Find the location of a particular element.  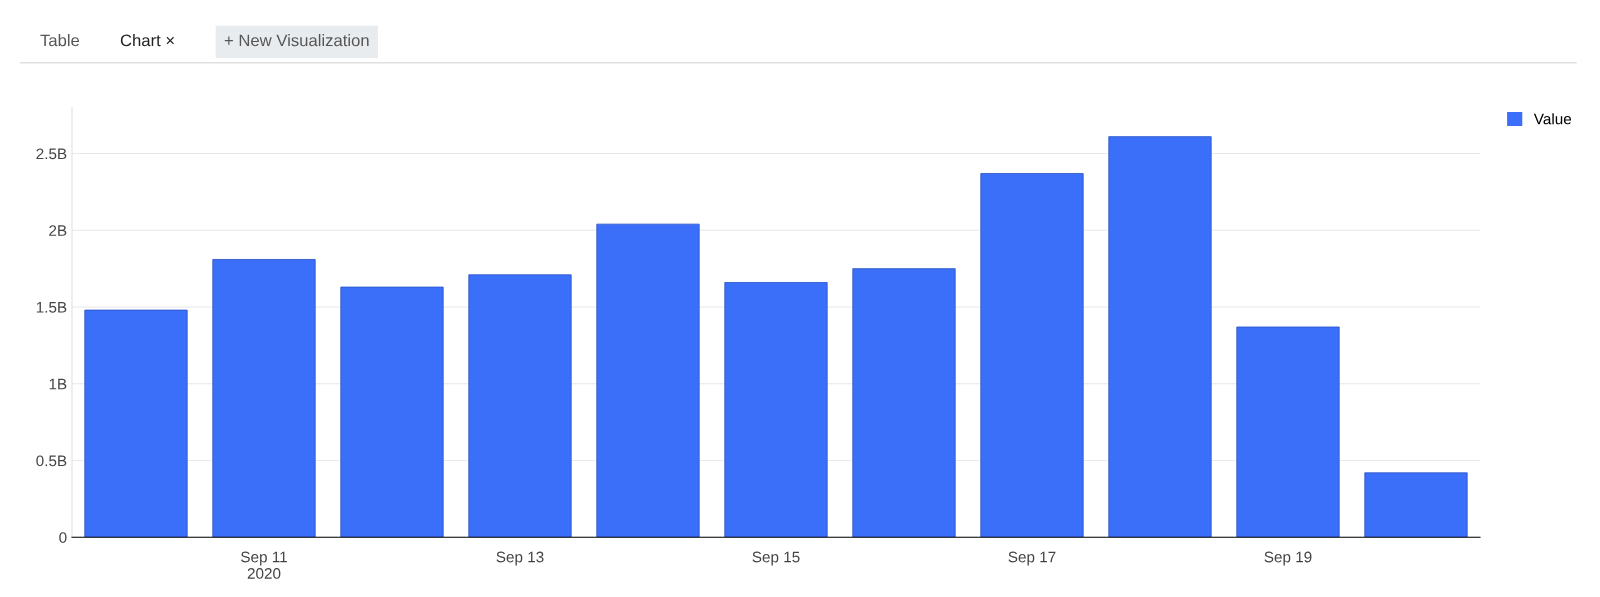

y-tick-label: 2.5B is located at coordinates (51, 154).